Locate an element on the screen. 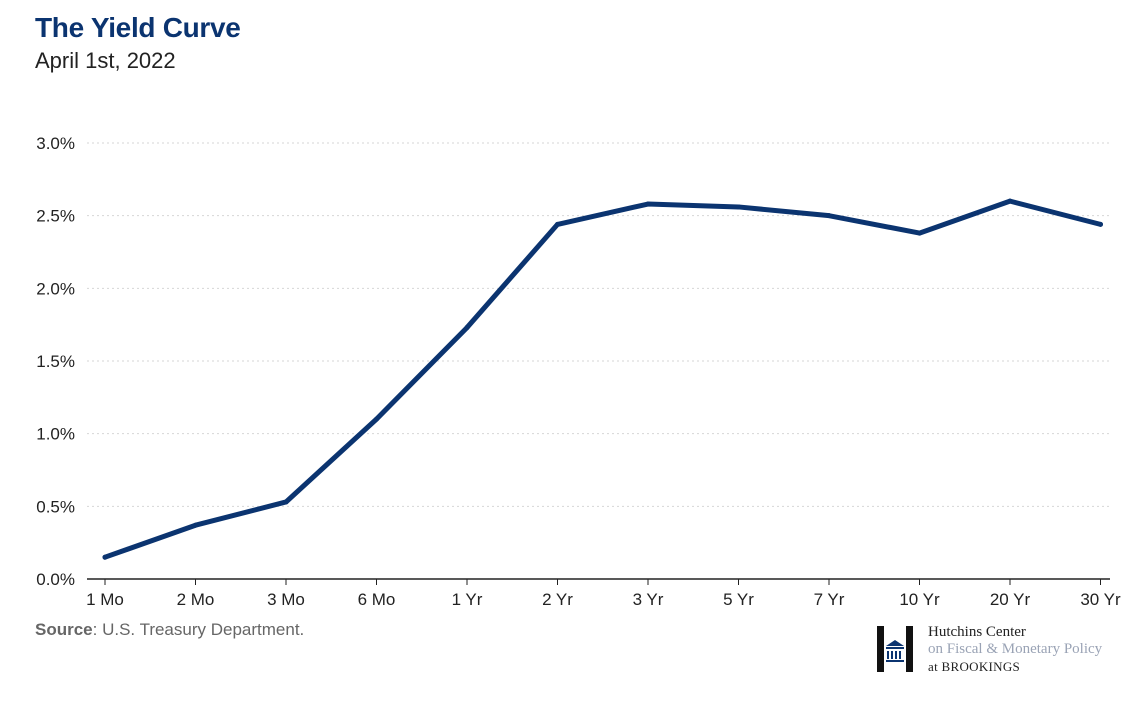 This screenshot has height=708, width=1130. source-text: : U.S. Treasury Department. is located at coordinates (198, 629).